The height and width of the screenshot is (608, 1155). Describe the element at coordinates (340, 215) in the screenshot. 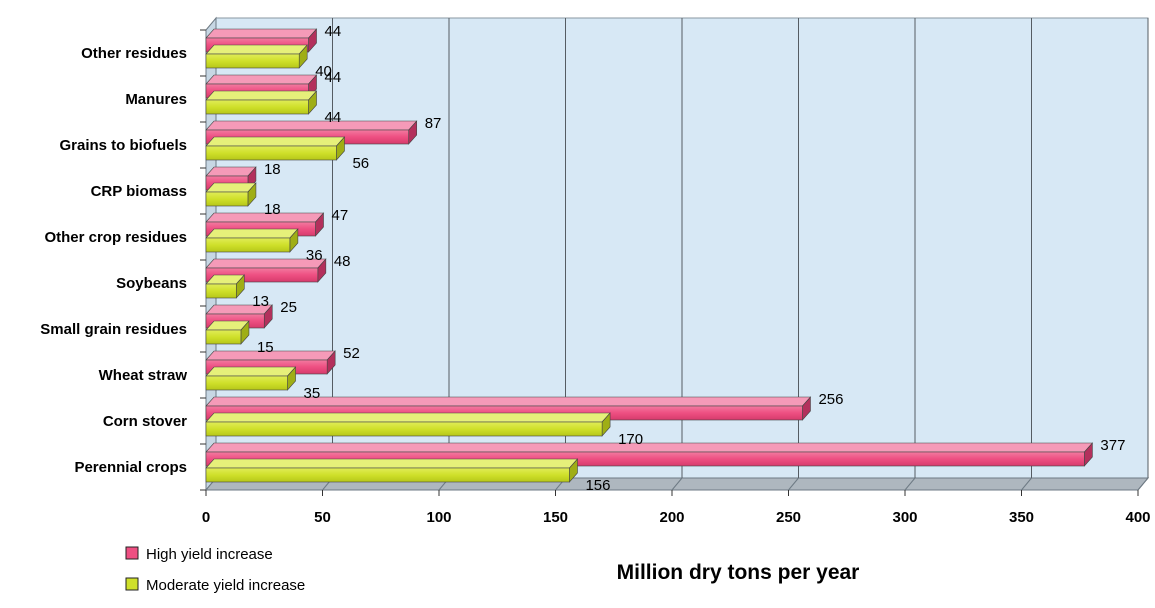

I see `data-label: 47` at that location.